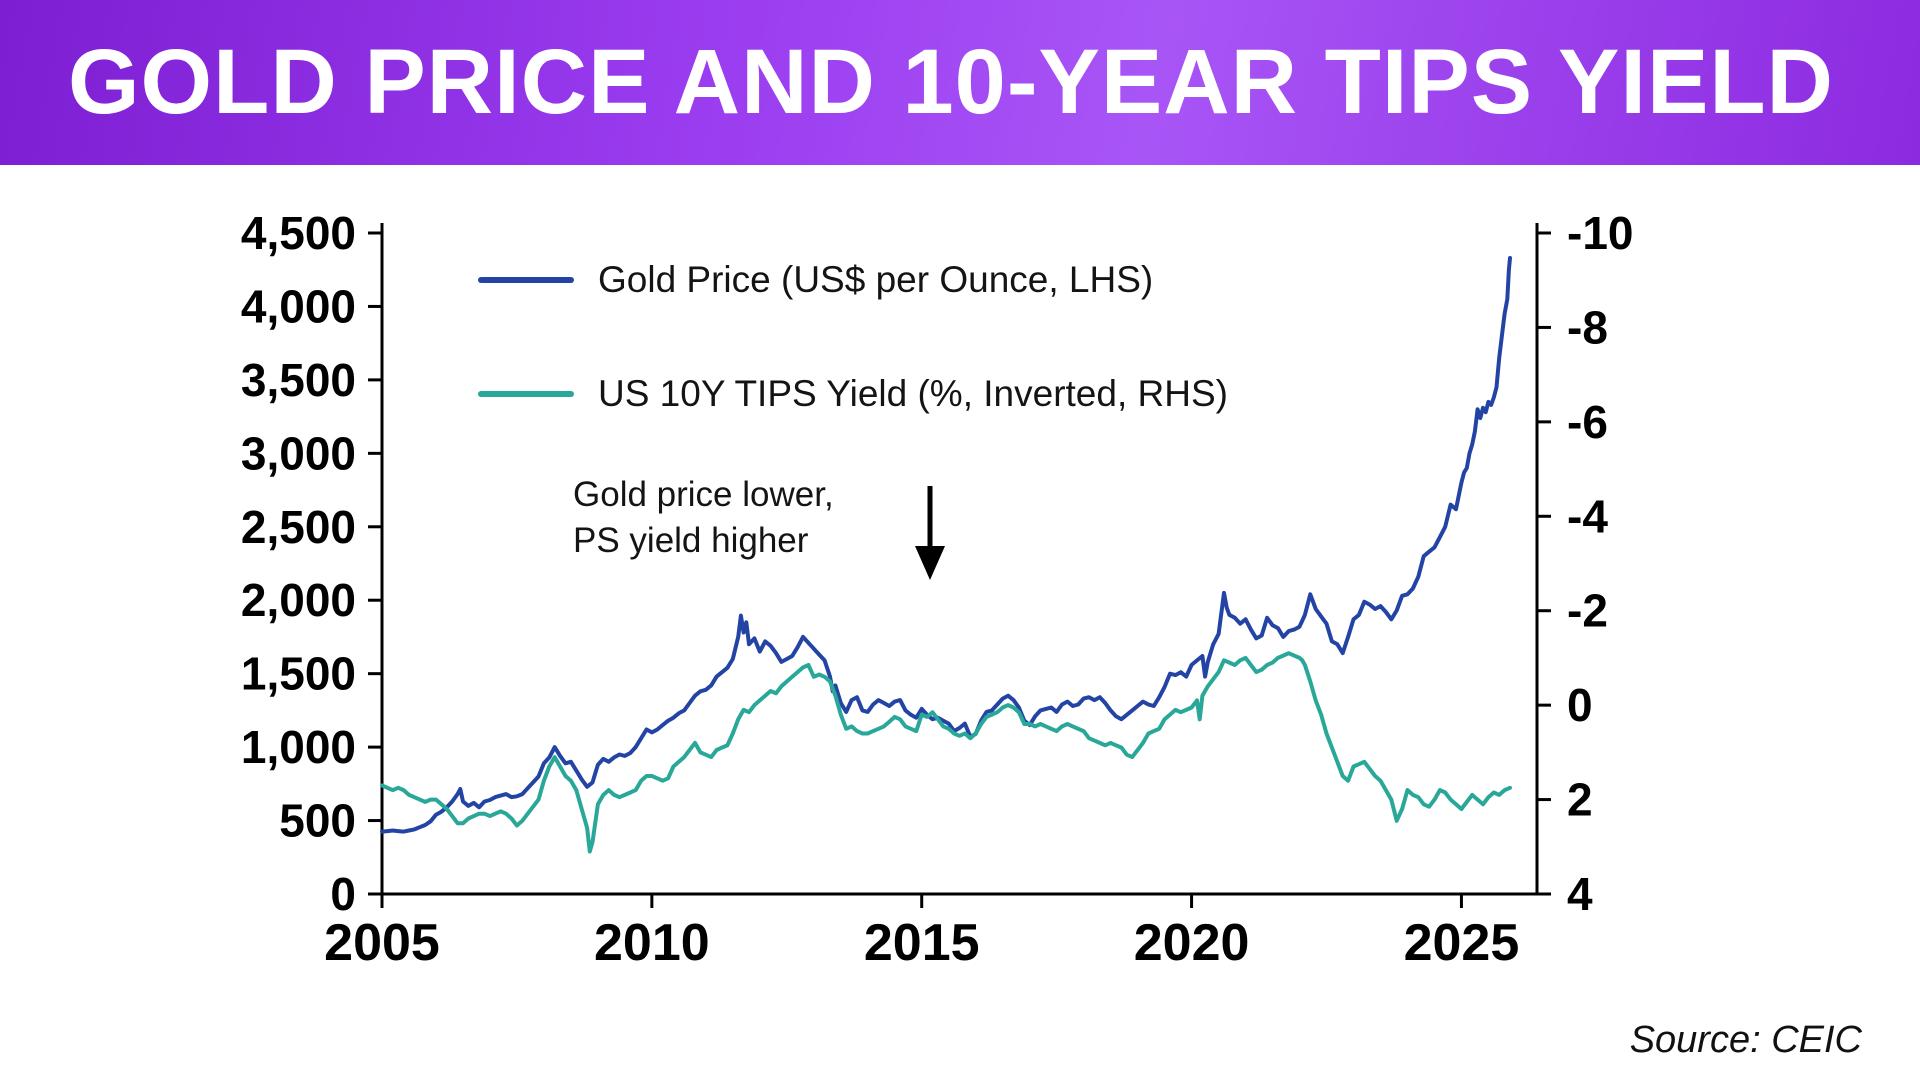 This screenshot has width=1920, height=1080. I want to click on right-axis-label: -10, so click(1600, 233).